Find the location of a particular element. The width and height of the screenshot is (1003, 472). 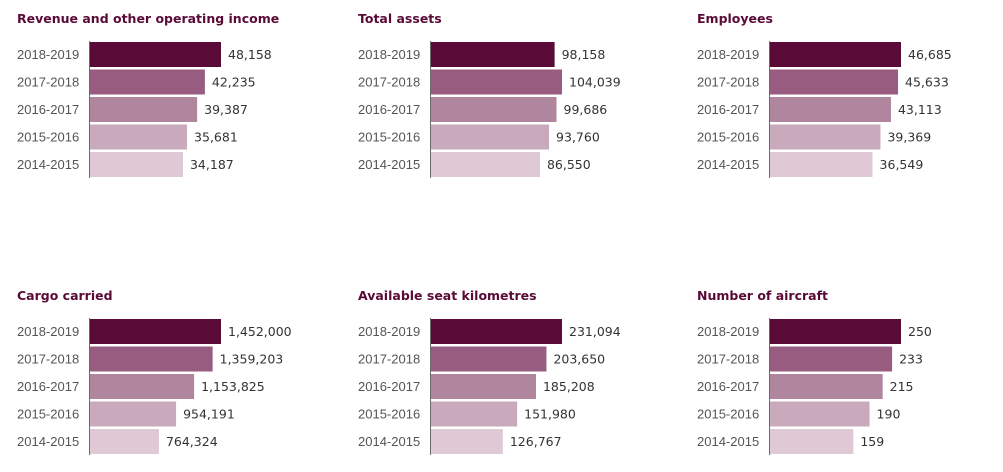

value-label: 126,767 is located at coordinates (536, 441).